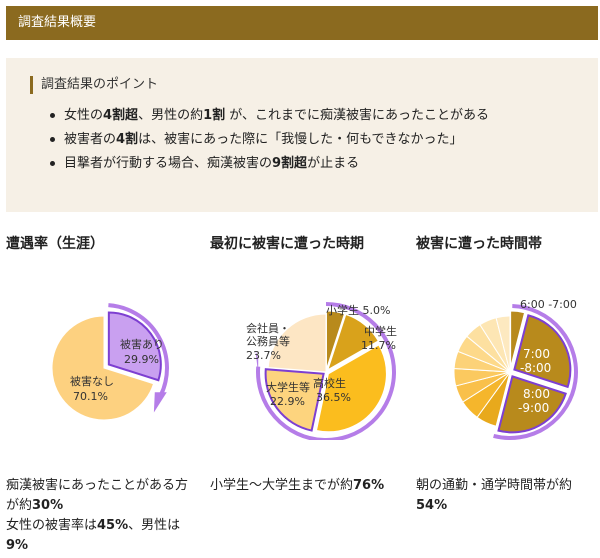 The height and width of the screenshot is (558, 600). What do you see at coordinates (297, 485) in the screenshot?
I see `col2-caption: 小学生～大学生までが約76%` at bounding box center [297, 485].